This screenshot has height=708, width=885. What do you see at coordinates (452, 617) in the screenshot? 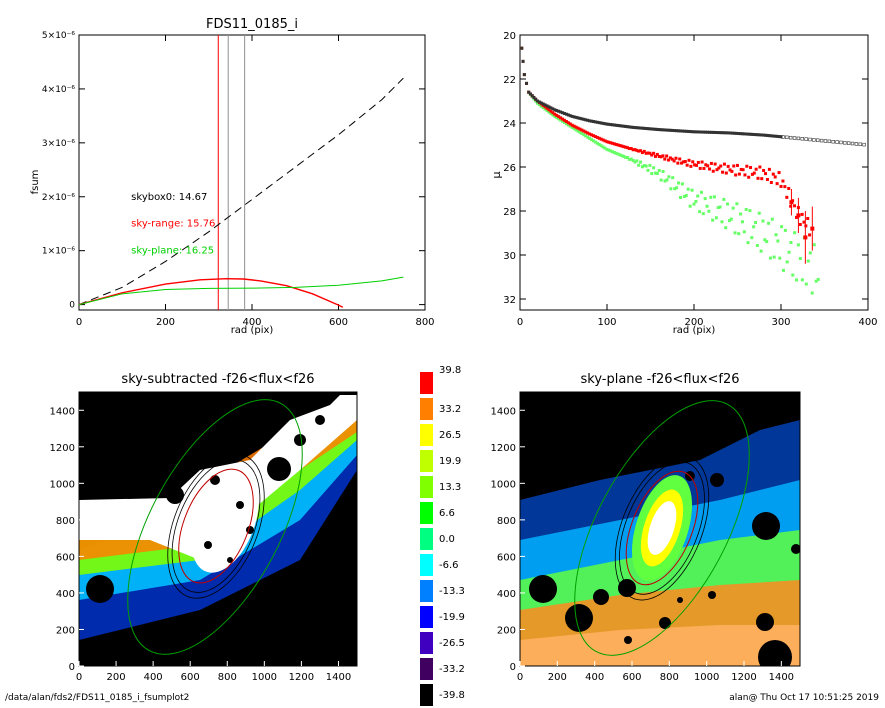
I see `colorbar-label: -19.9` at bounding box center [452, 617].